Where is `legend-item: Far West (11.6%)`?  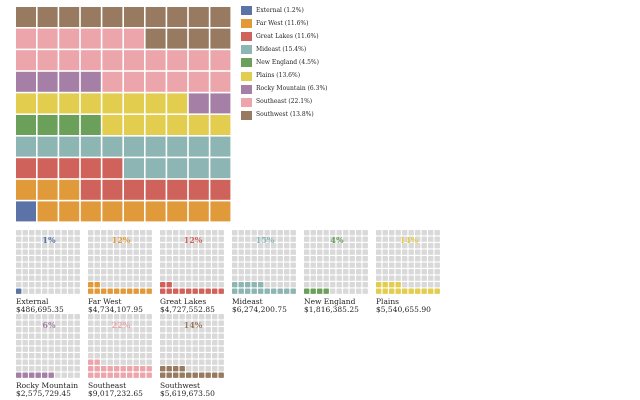
legend-item: Far West (11.6%) is located at coordinates (284, 23).